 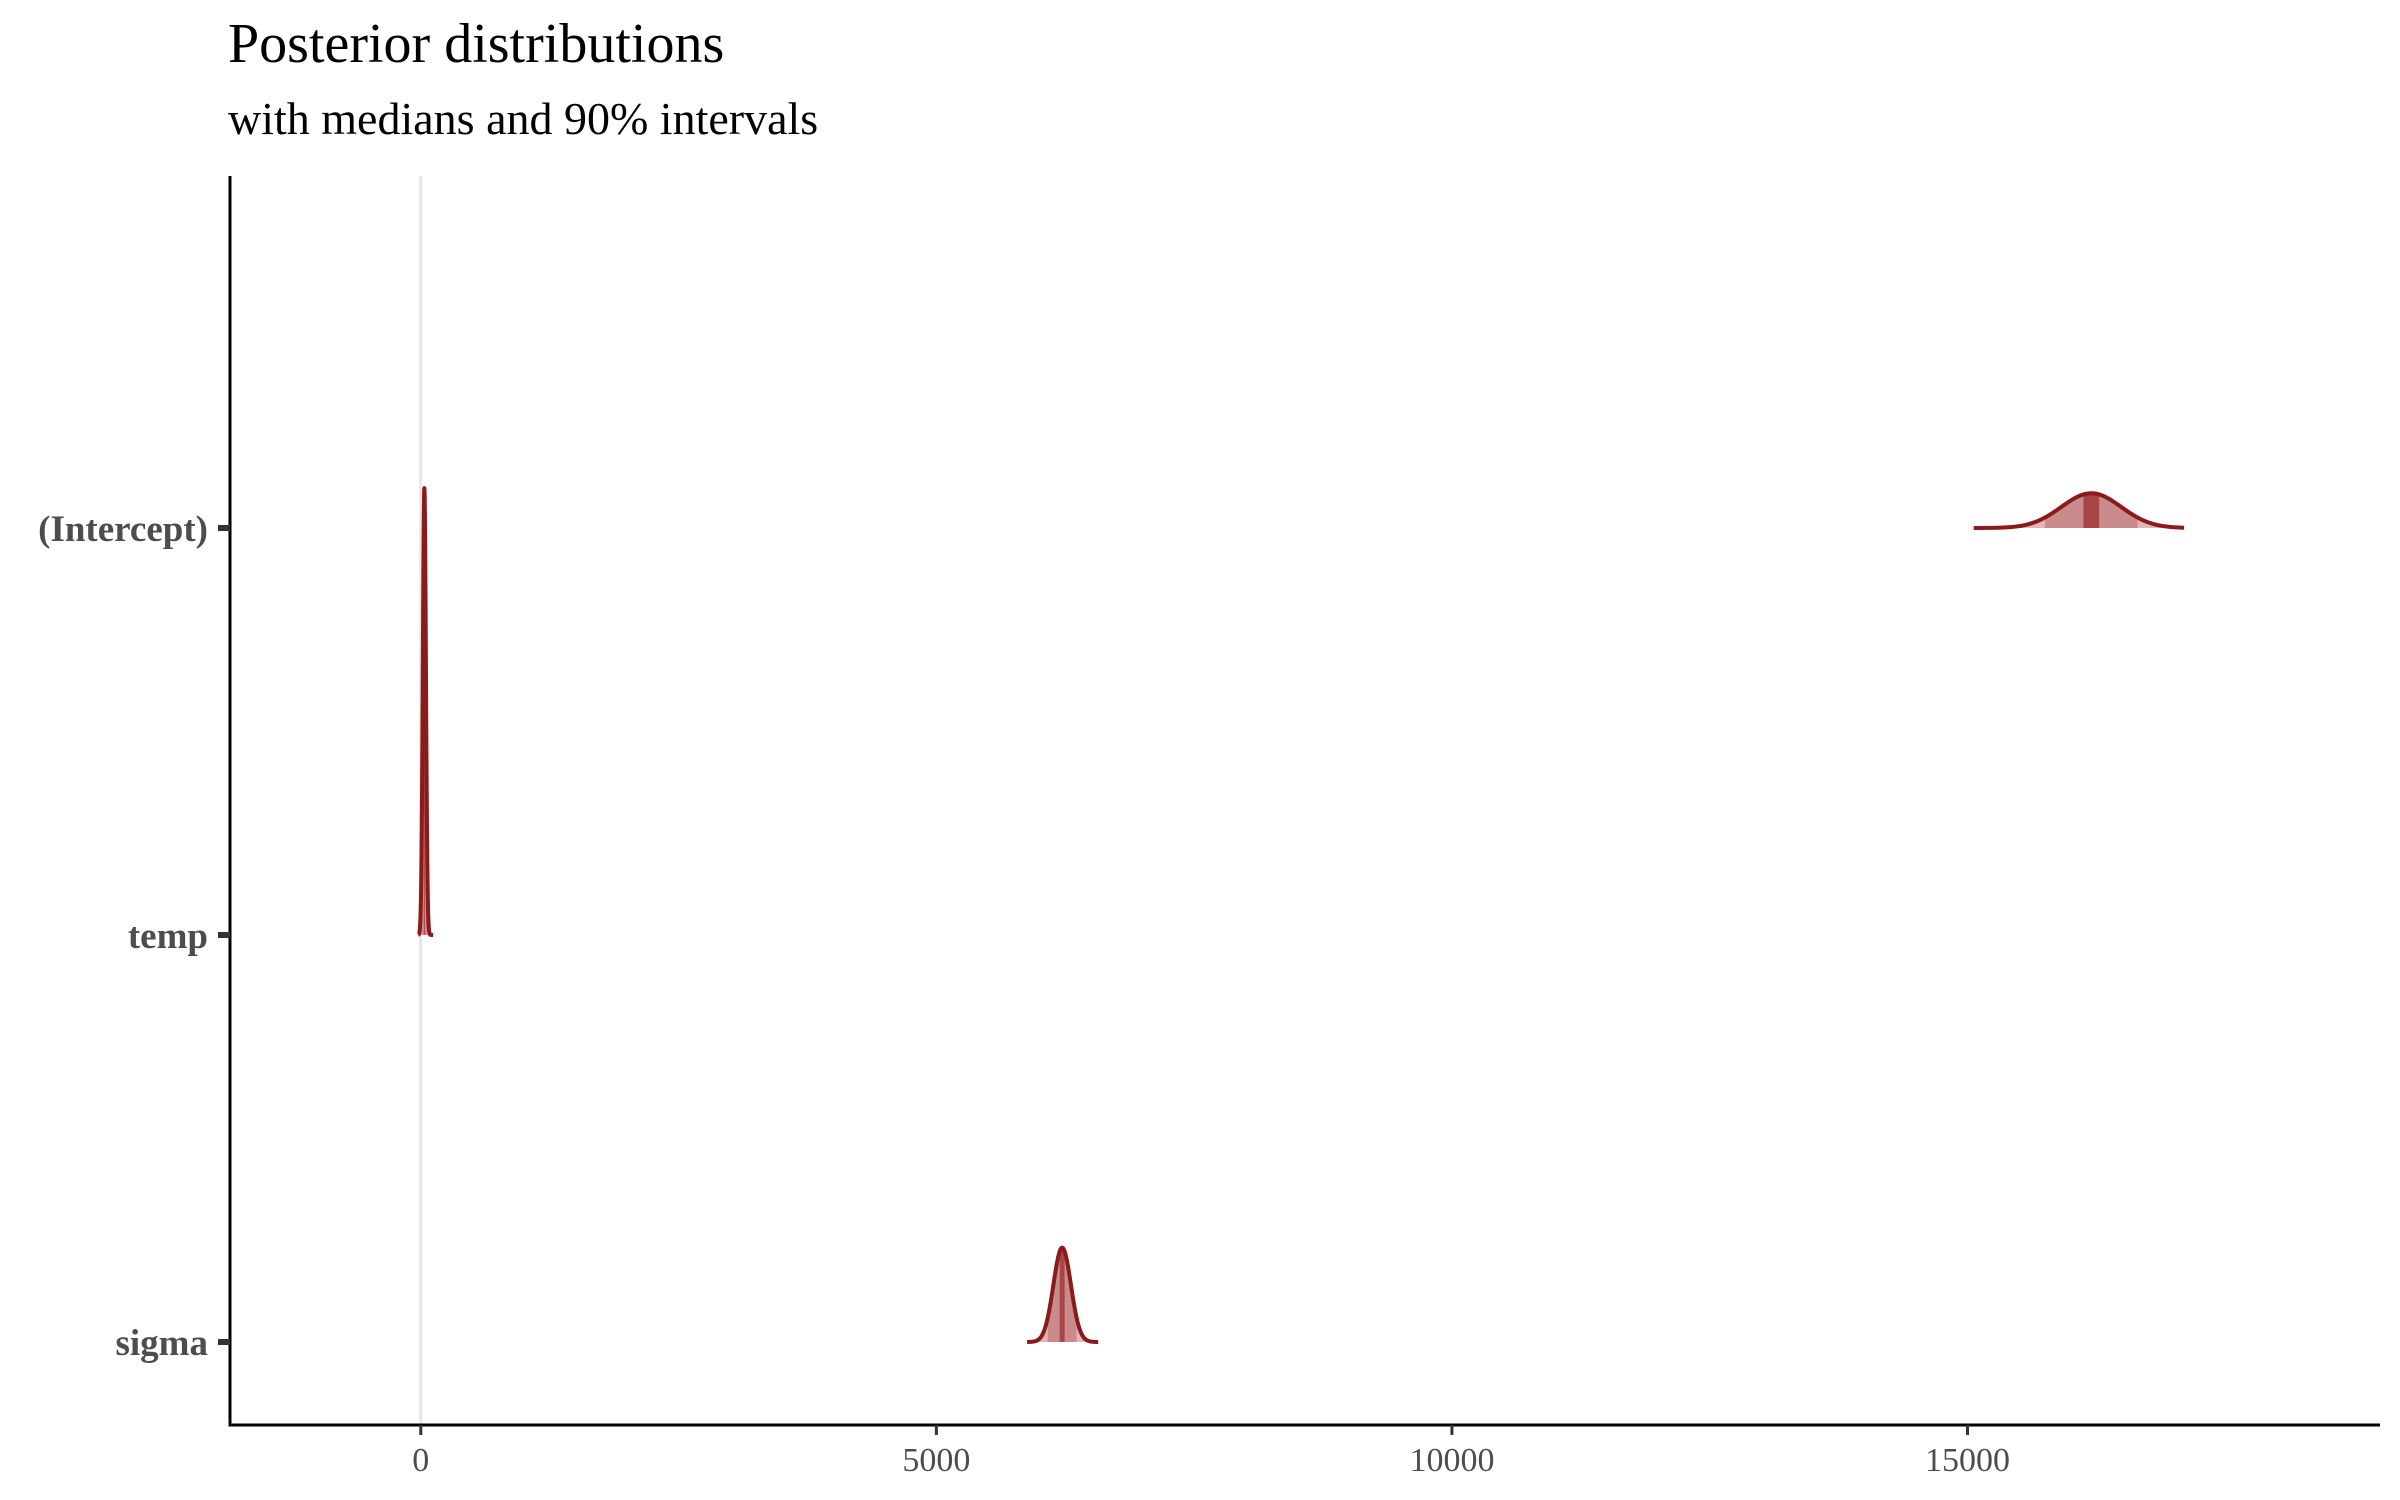 I want to click on x-tick-label-0: 0, so click(x=420, y=1460).